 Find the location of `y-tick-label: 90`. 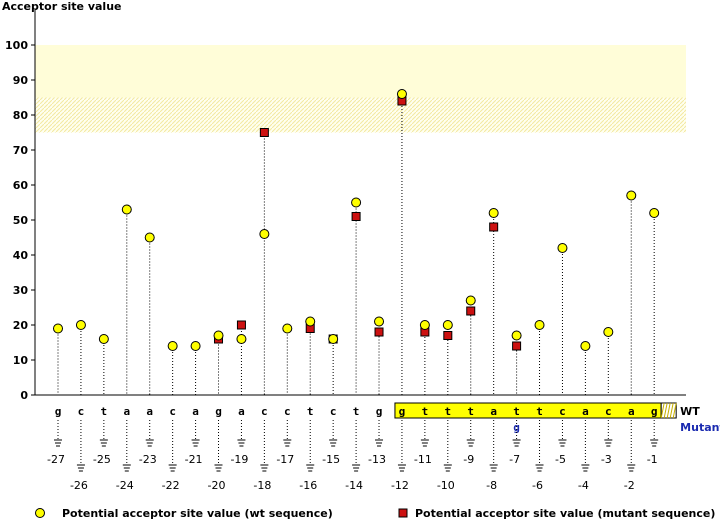

y-tick-label: 90 is located at coordinates (21, 80).